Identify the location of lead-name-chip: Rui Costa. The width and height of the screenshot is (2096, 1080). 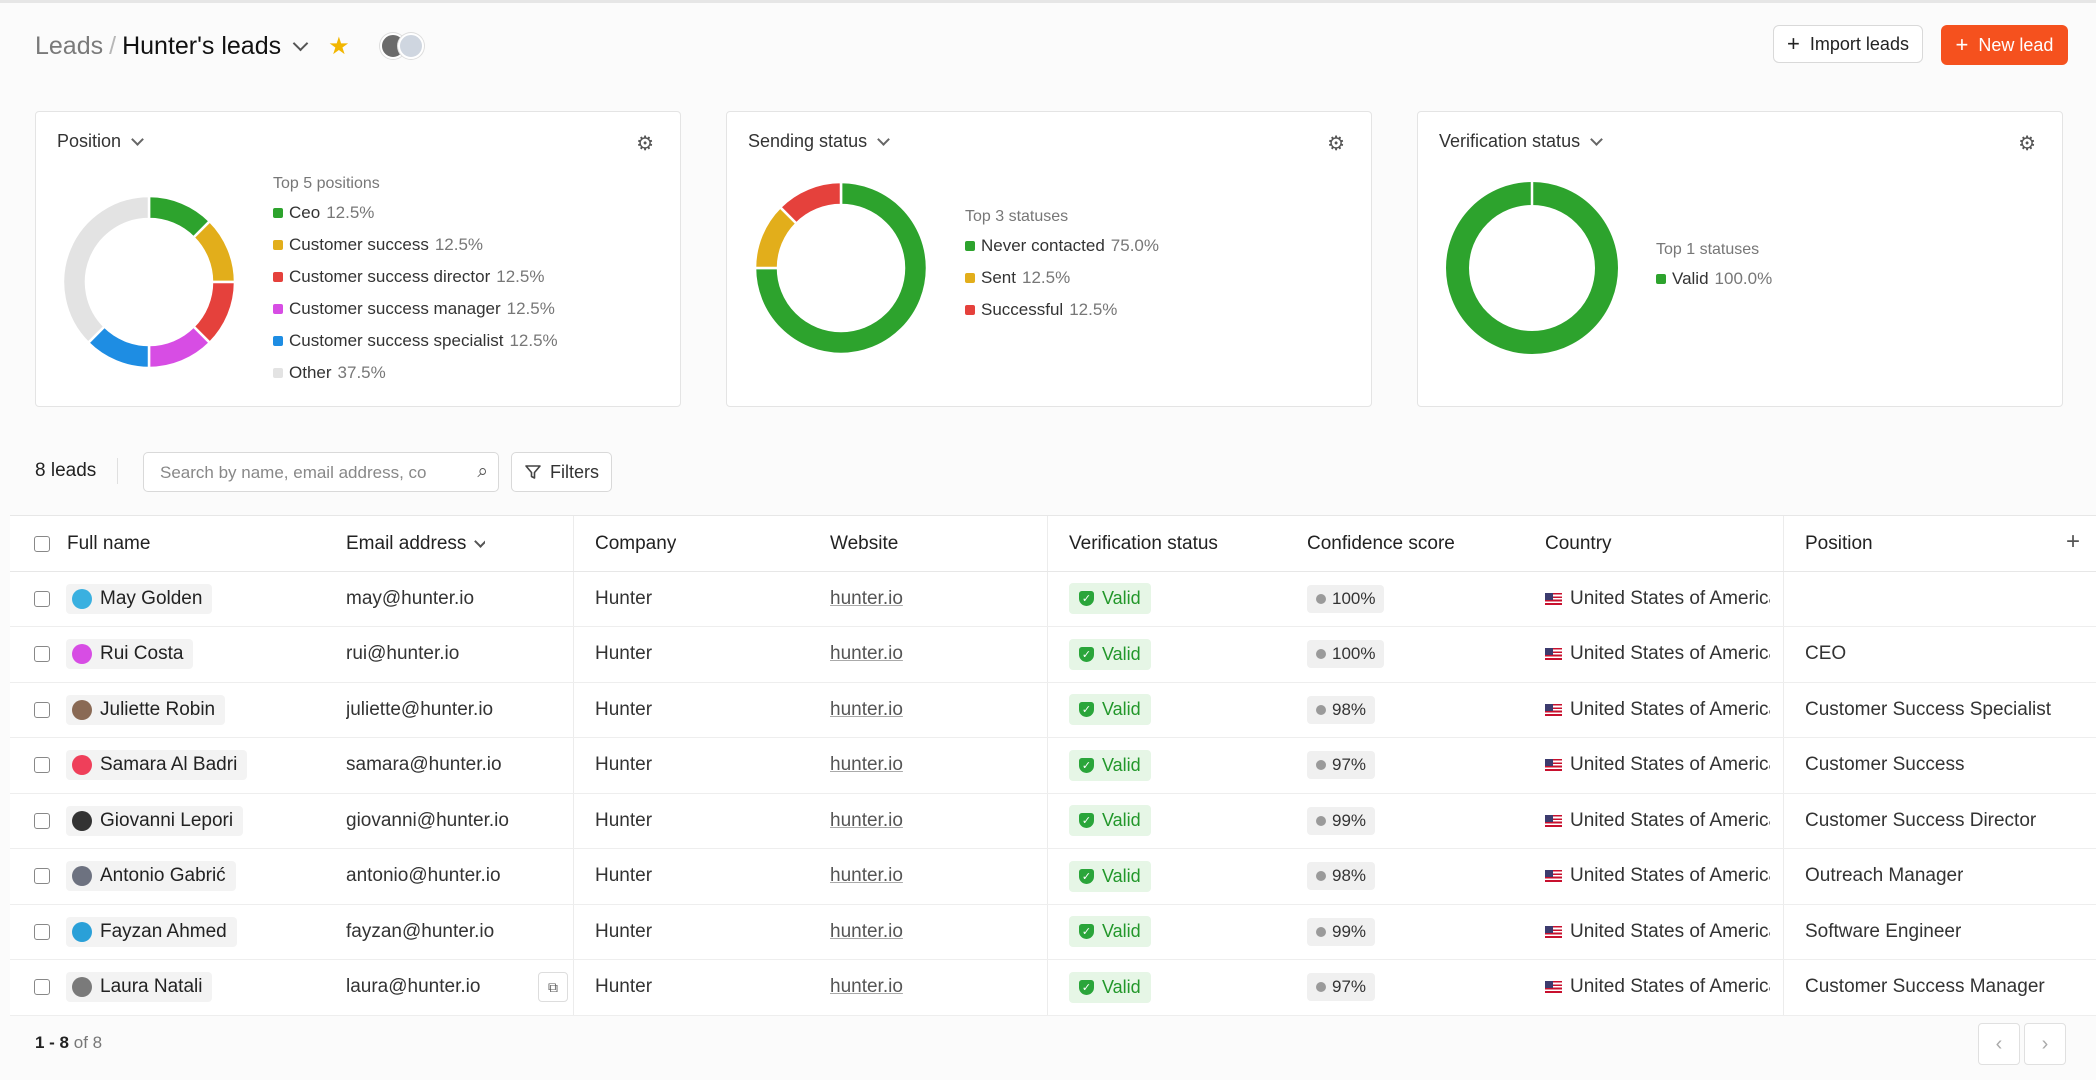
(130, 654).